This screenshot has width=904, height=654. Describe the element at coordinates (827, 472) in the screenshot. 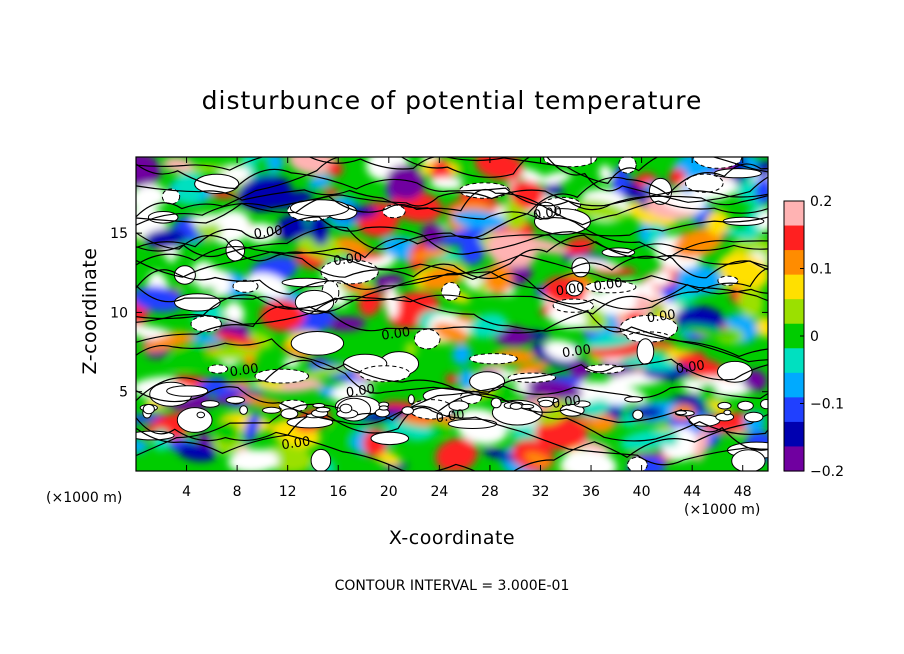

I see `colorbar-tick-label: −0.2` at that location.